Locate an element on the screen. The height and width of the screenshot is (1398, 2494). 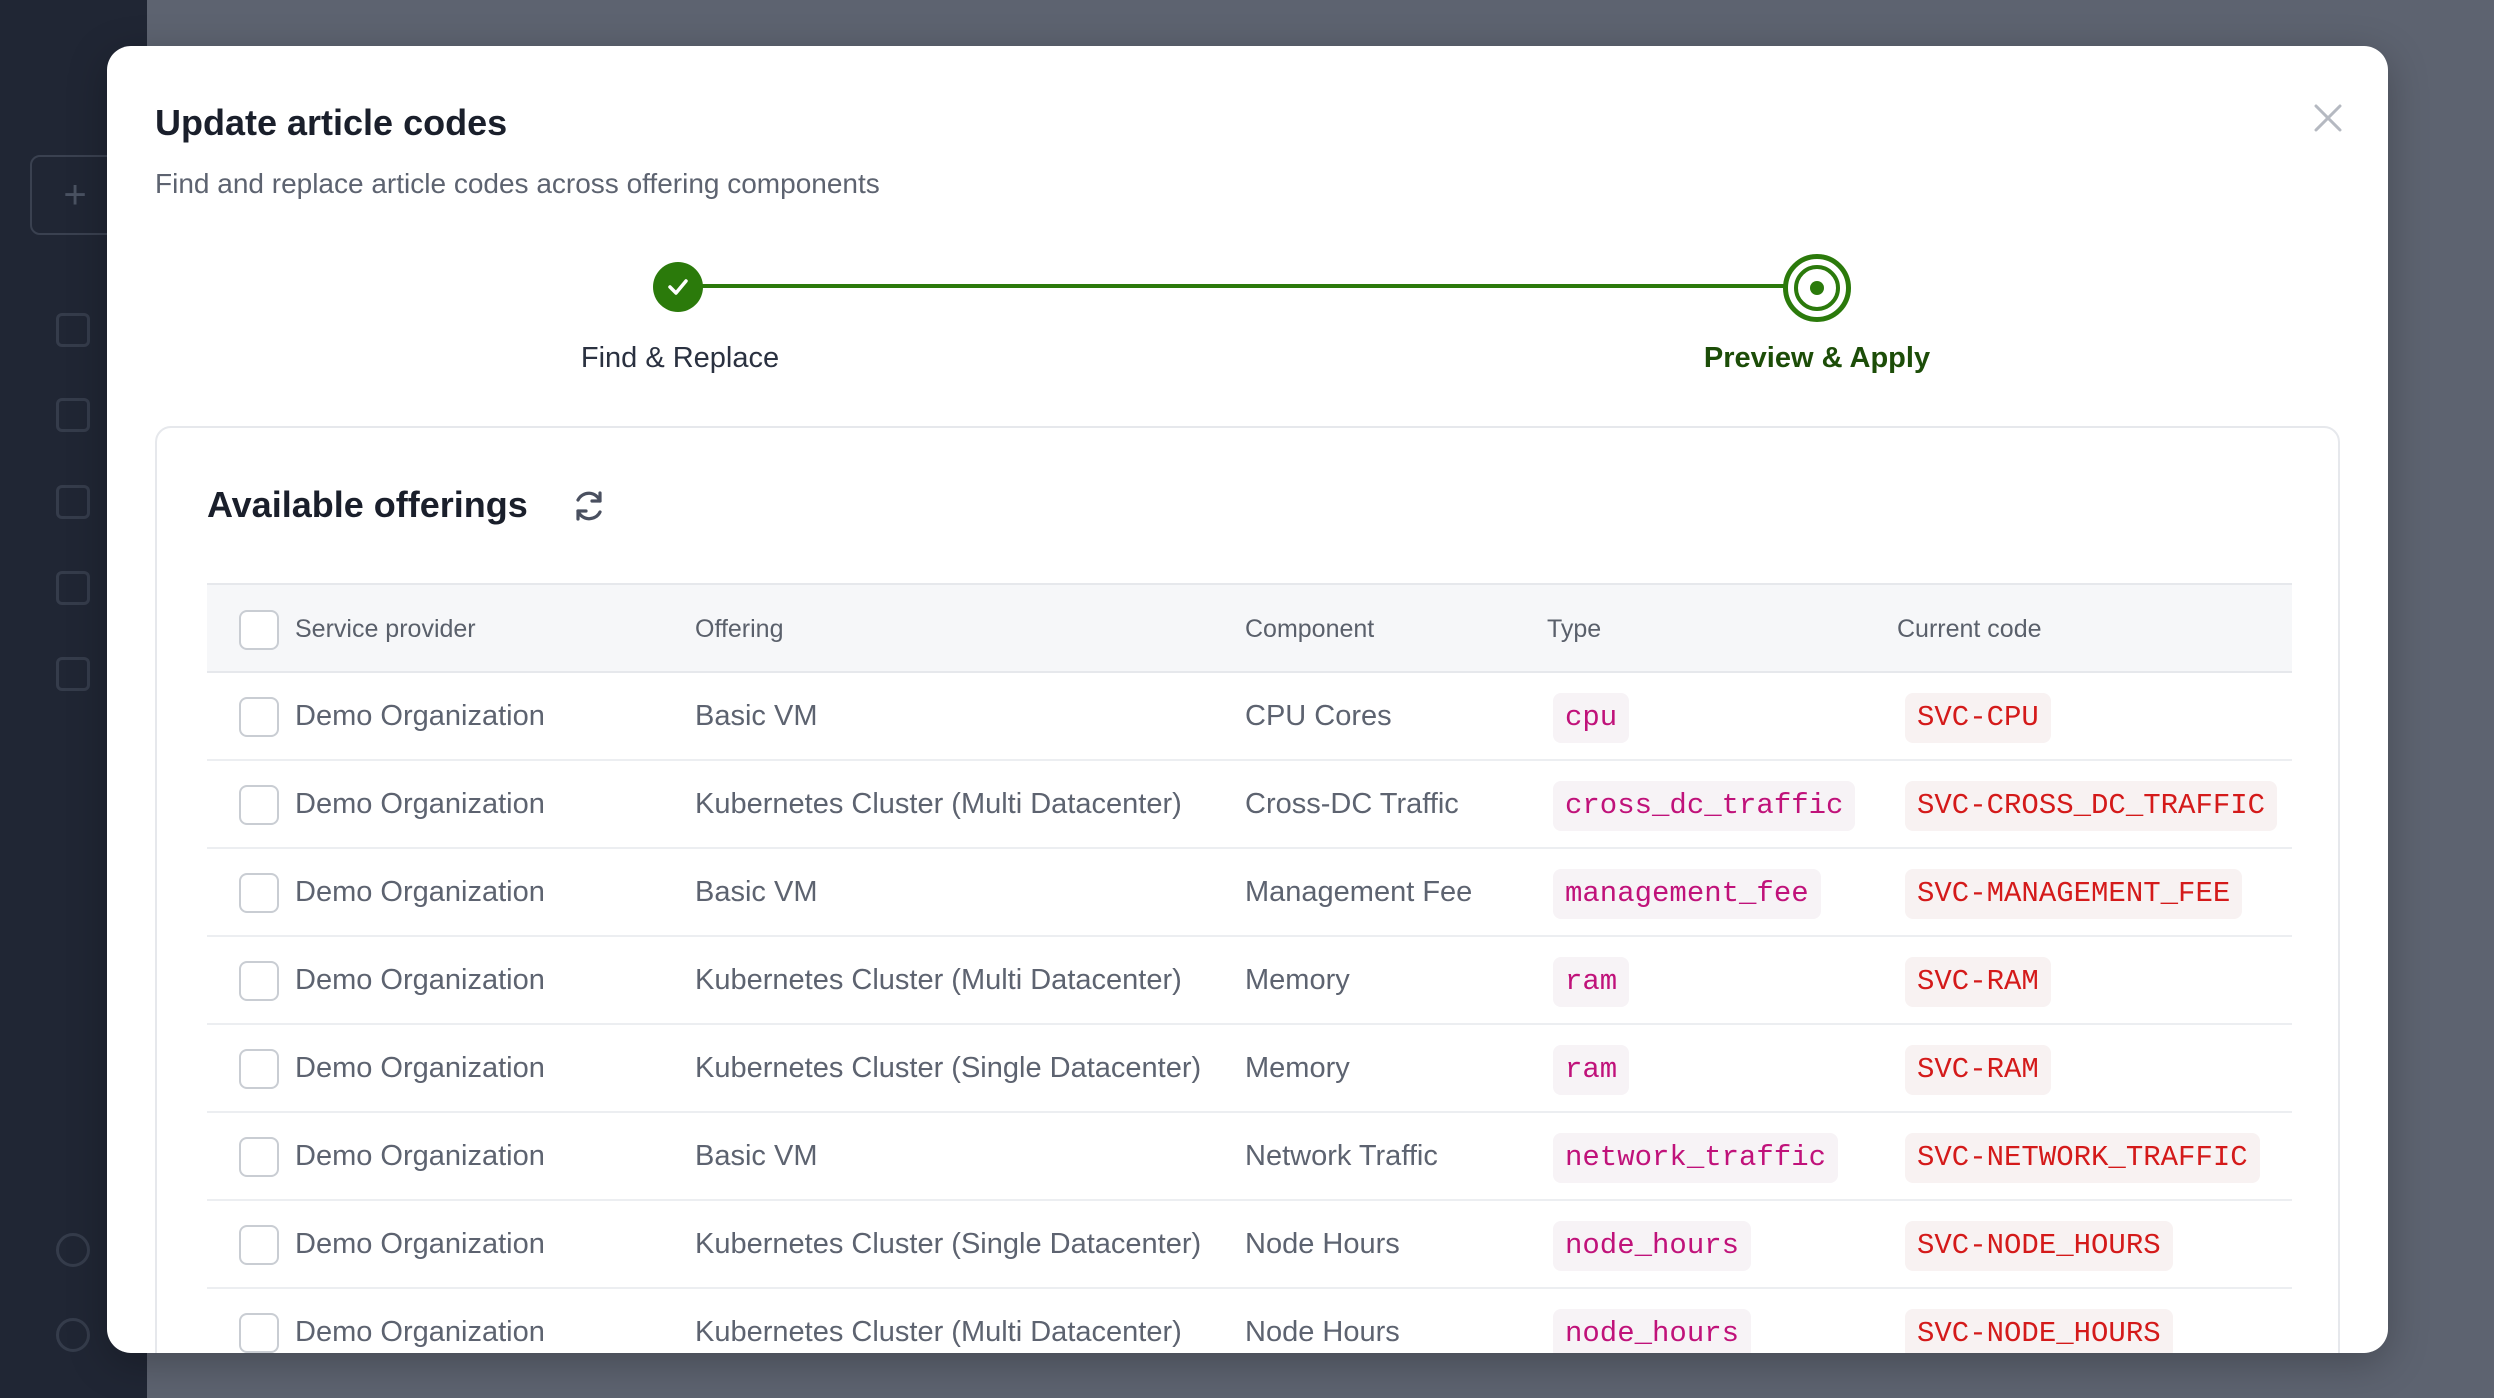
cell-current-code: SVC-NETWORK_TRAFFIC is located at coordinates (2082, 1158).